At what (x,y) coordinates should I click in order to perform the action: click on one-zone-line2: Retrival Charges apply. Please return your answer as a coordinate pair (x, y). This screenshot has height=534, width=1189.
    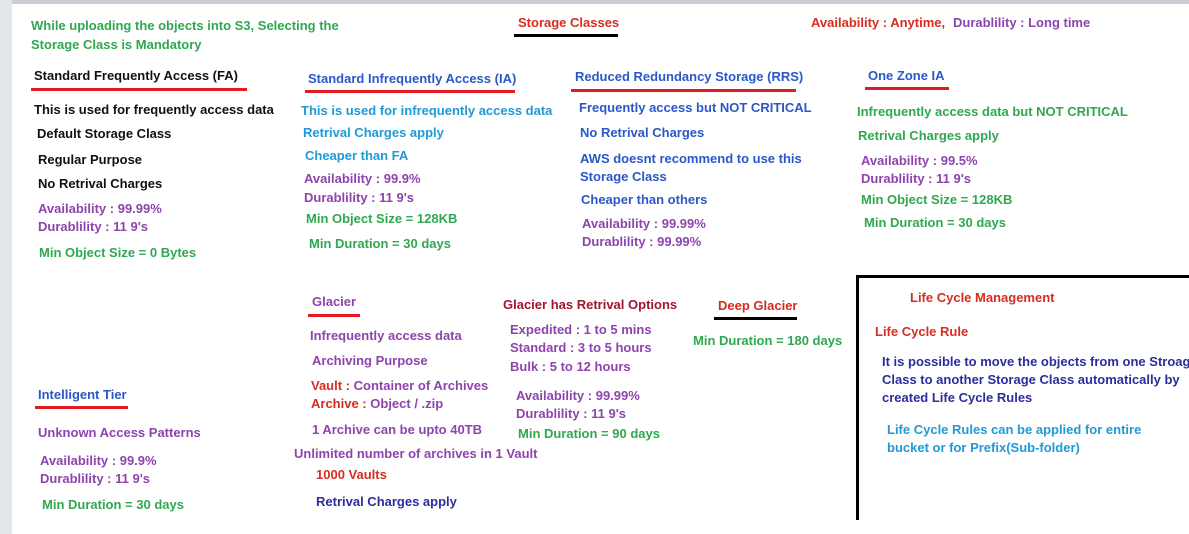
    Looking at the image, I should click on (928, 135).